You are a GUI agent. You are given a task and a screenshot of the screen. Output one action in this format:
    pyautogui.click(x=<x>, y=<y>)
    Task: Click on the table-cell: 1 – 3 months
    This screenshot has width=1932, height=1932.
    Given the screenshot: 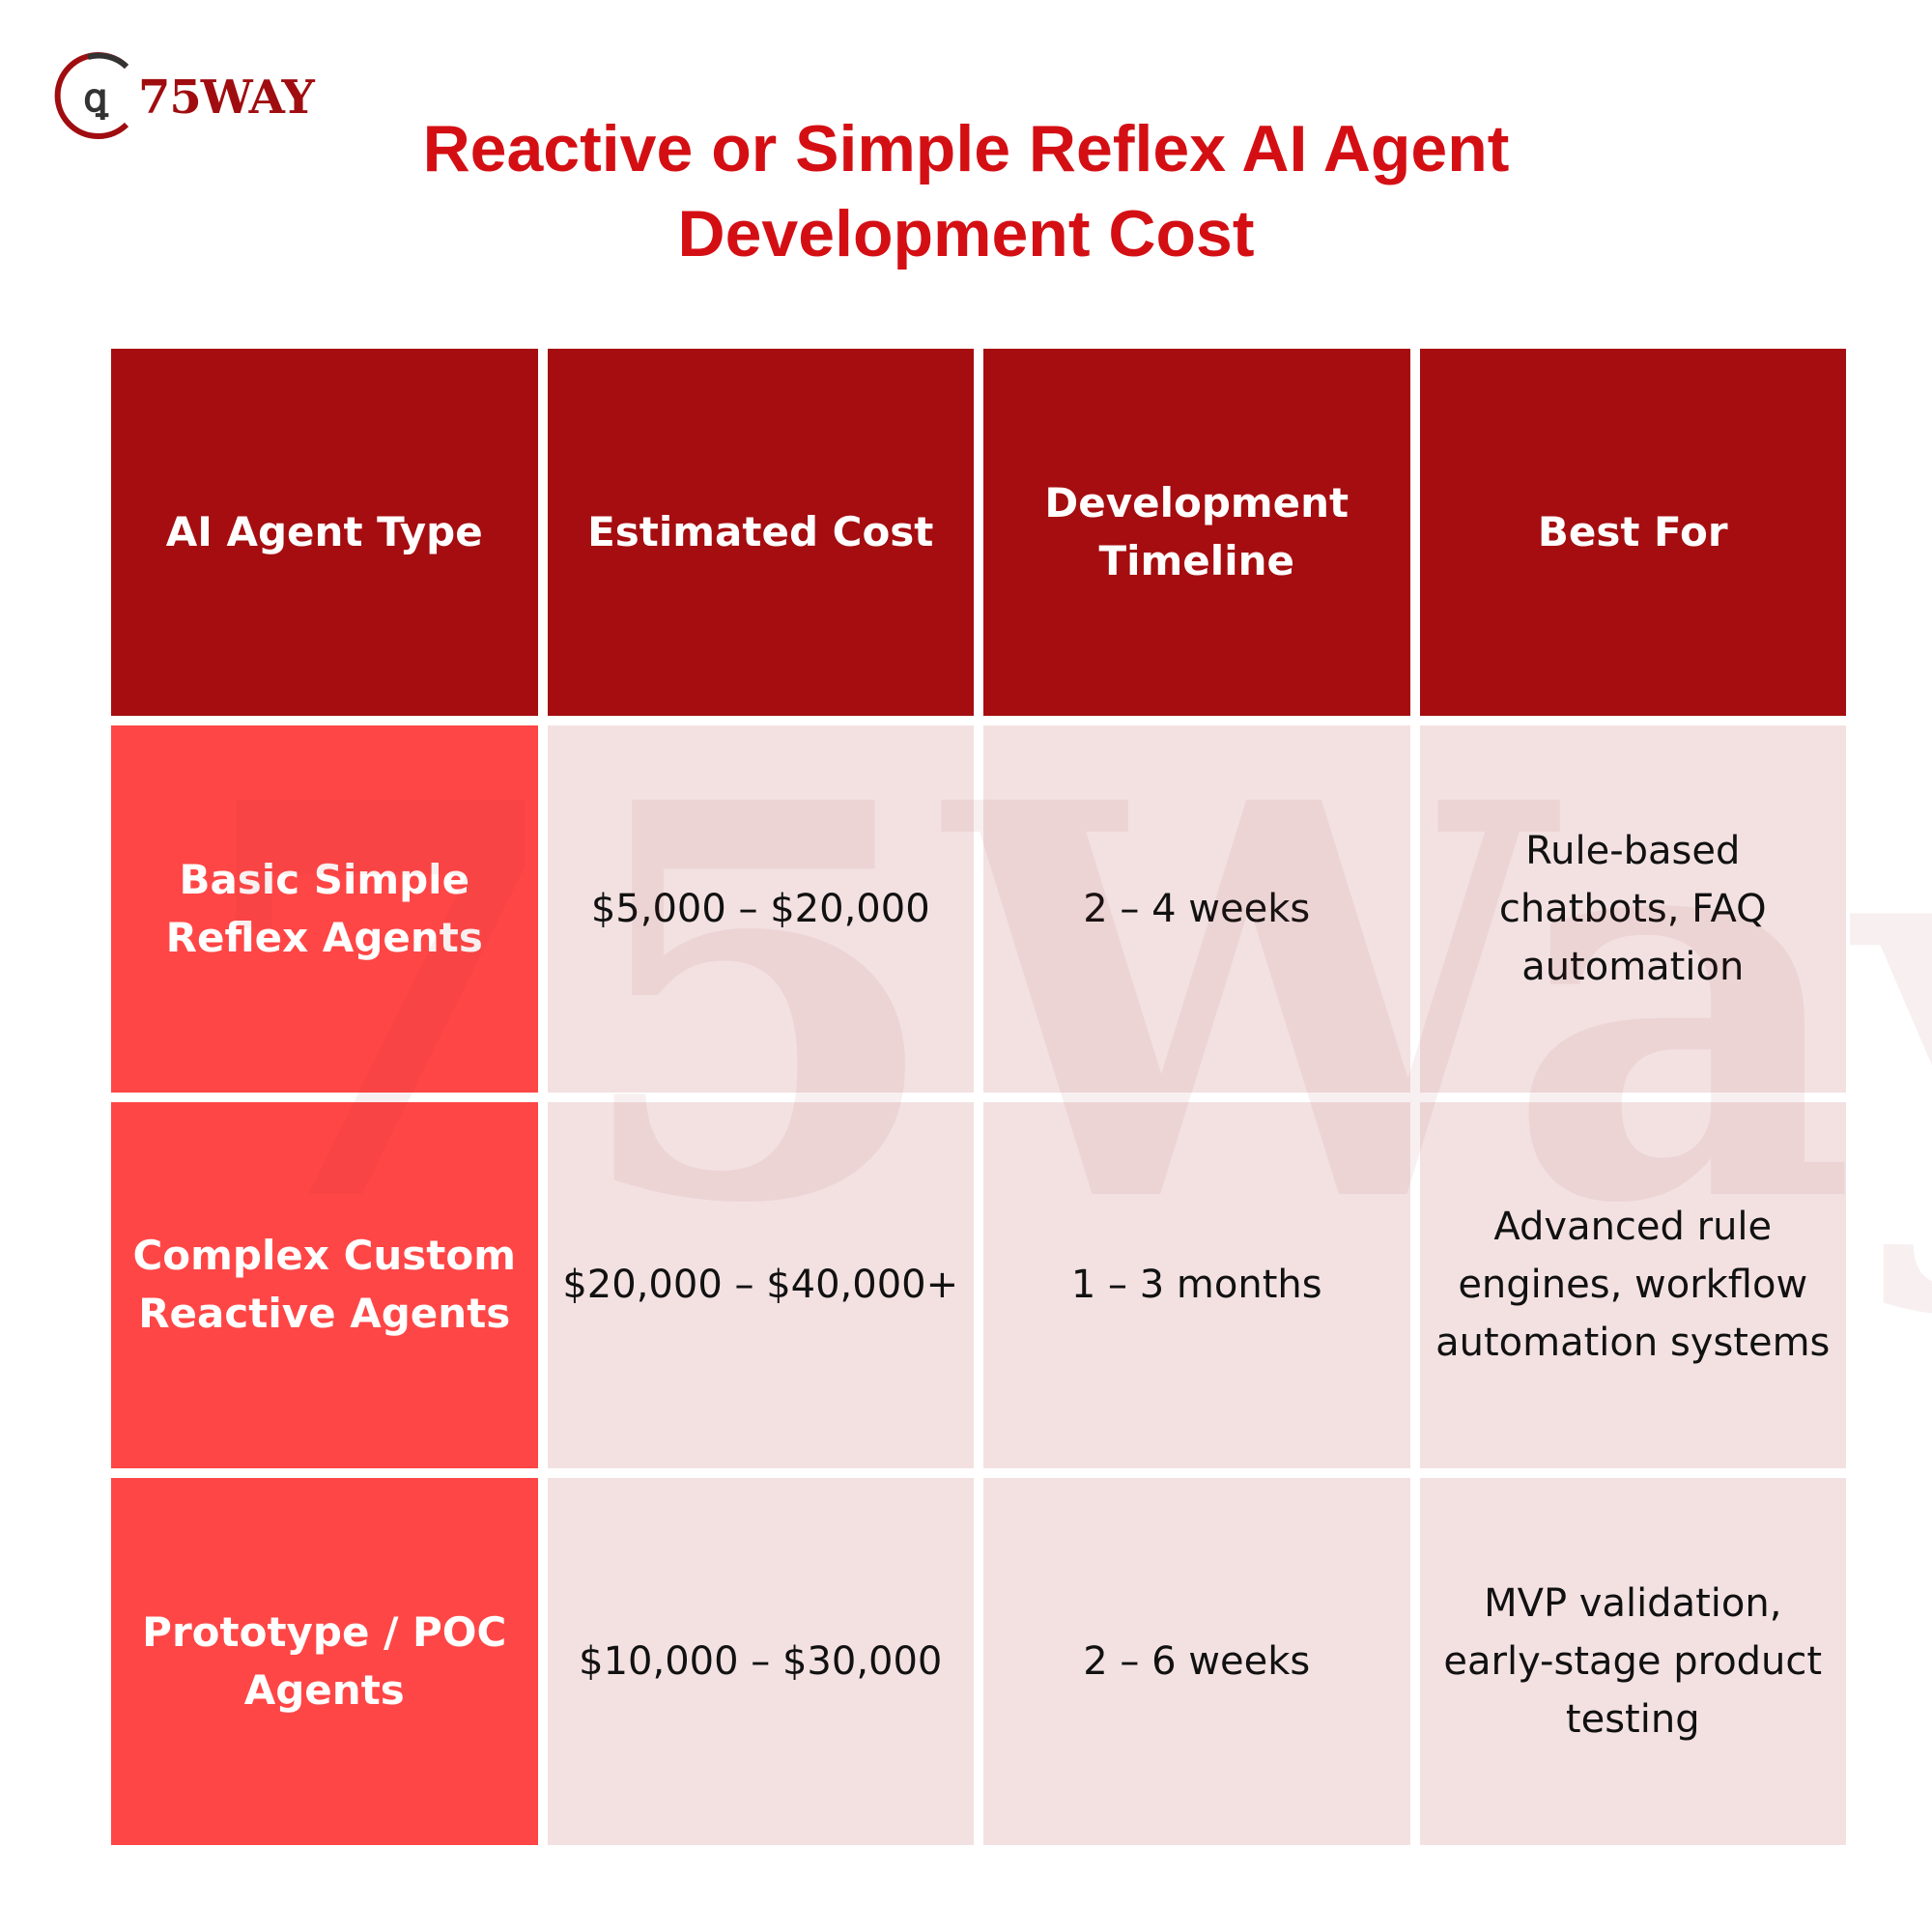 What is the action you would take?
    pyautogui.click(x=1196, y=1285)
    